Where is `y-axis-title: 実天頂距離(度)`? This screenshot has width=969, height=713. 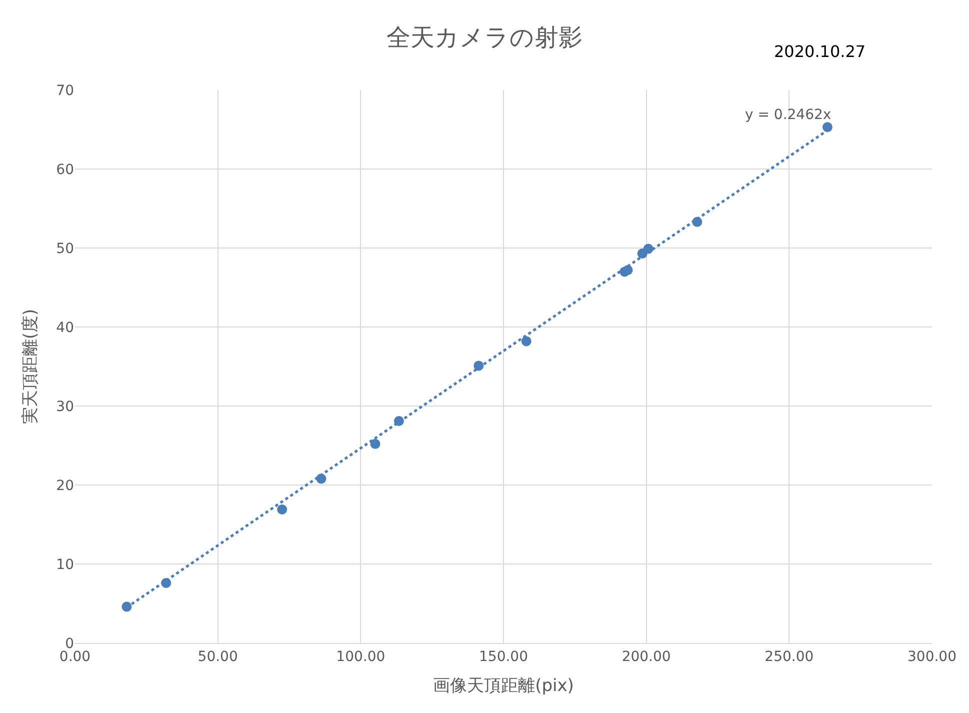 y-axis-title: 実天頂距離(度) is located at coordinates (30, 366).